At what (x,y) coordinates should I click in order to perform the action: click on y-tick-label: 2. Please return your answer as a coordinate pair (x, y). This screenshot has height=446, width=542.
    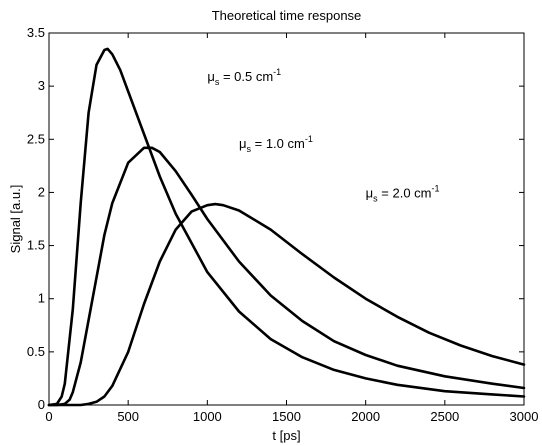
    Looking at the image, I should click on (41, 191).